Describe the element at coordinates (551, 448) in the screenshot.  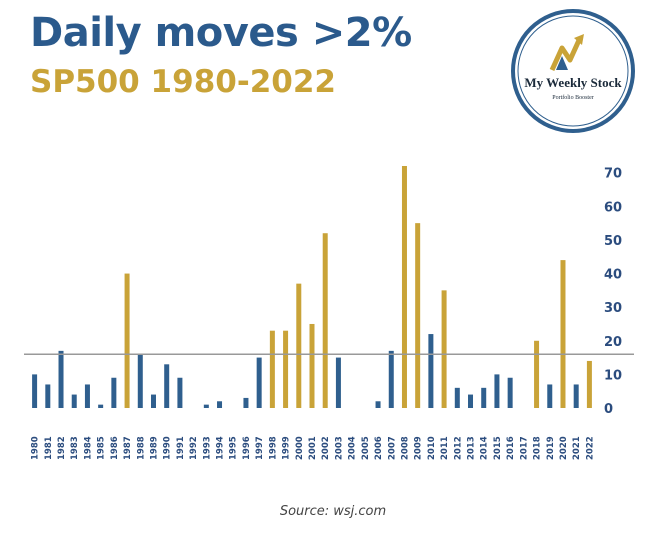
I see `x-tick-label: 2019` at that location.